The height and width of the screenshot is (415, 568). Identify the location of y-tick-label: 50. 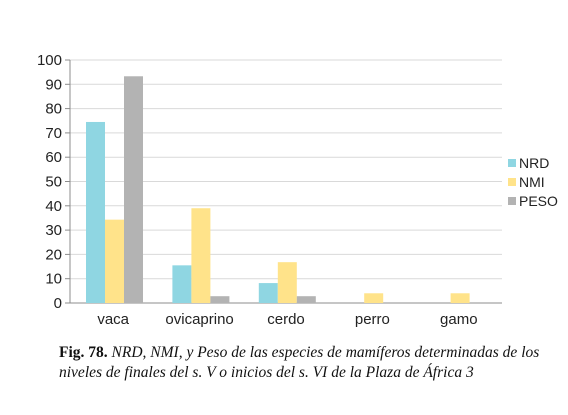
(53, 182).